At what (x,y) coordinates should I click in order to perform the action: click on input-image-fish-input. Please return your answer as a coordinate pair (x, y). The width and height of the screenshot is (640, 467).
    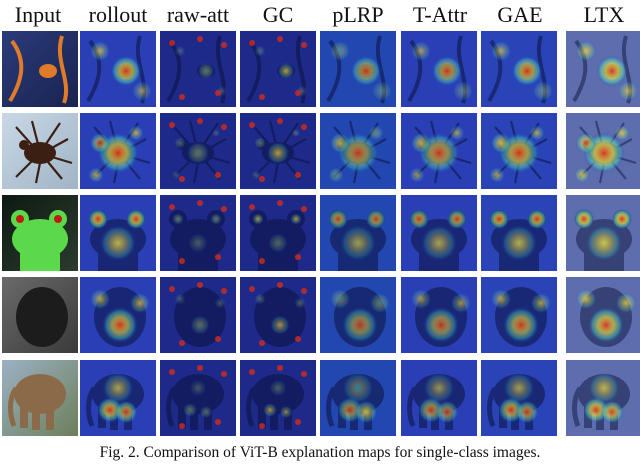
    Looking at the image, I should click on (40, 69).